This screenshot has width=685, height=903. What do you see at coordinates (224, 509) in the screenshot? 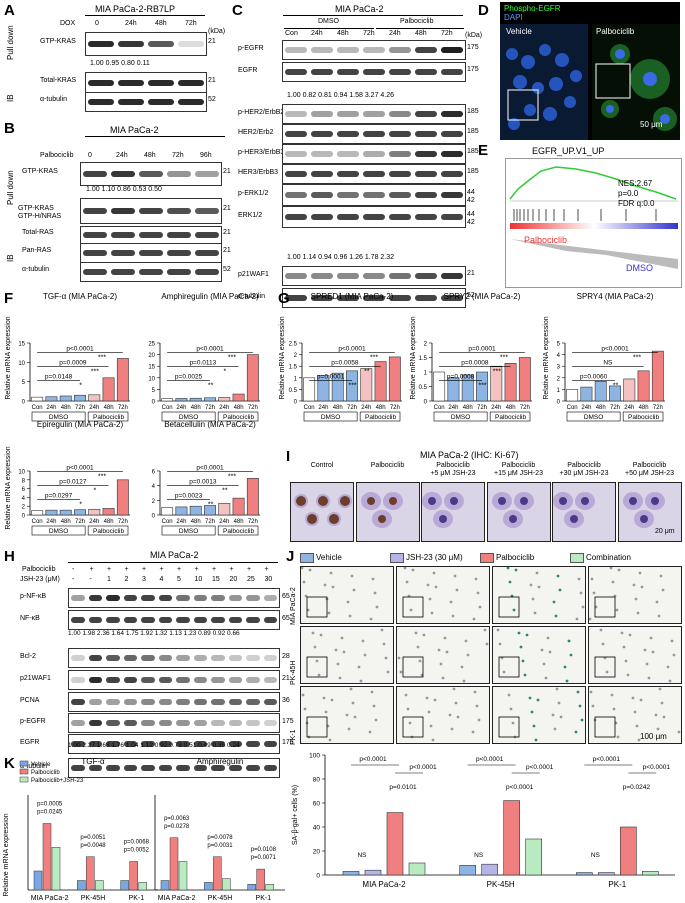
I see `f-btc-bar` at bounding box center [224, 509].